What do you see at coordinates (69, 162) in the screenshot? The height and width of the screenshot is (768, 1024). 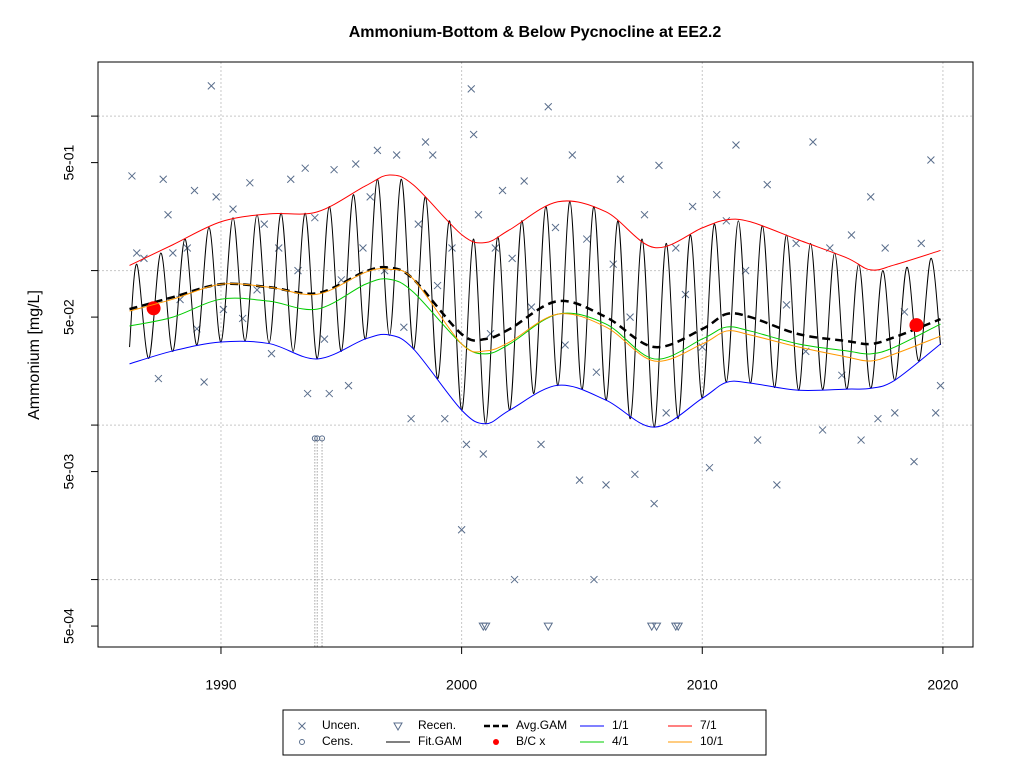 I see `y-tick-label: 5e-01` at bounding box center [69, 162].